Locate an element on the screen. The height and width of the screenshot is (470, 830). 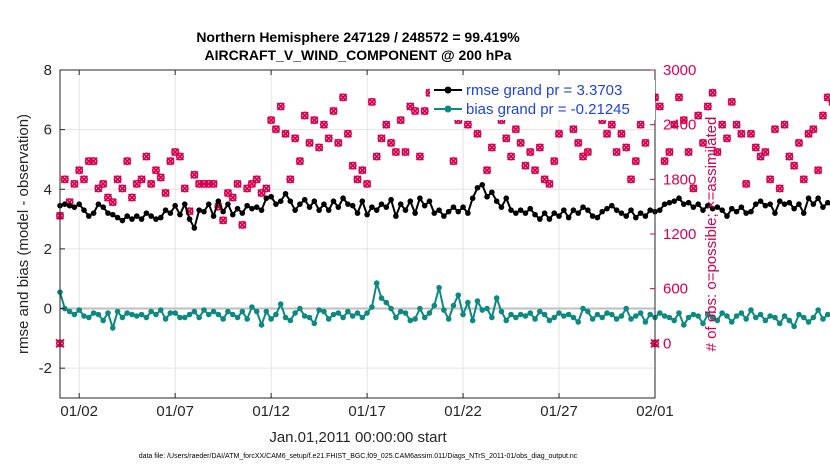
y-axis-label-left: rmse and bias (model - observation) is located at coordinates (23, 234).